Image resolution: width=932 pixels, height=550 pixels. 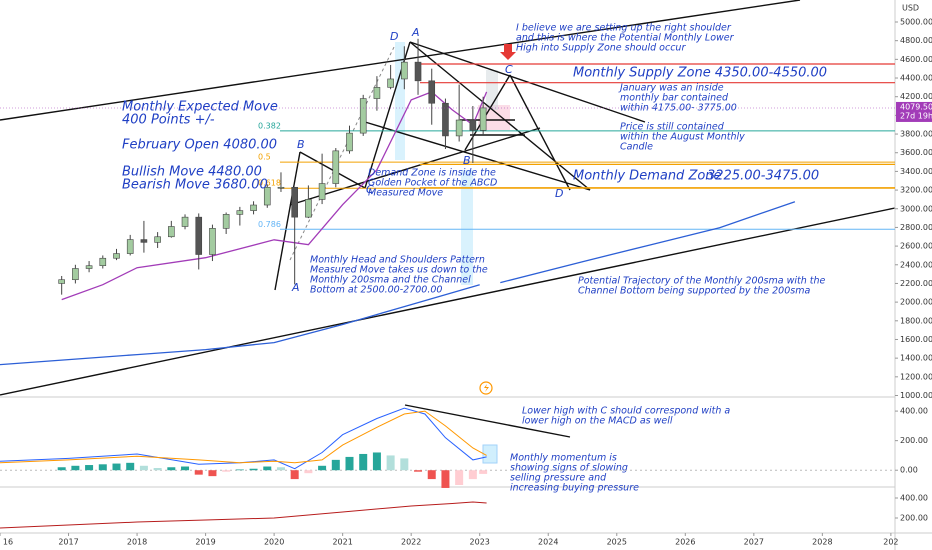 What do you see at coordinates (200, 107) in the screenshot?
I see `annotation: Monthly Expected Move` at bounding box center [200, 107].